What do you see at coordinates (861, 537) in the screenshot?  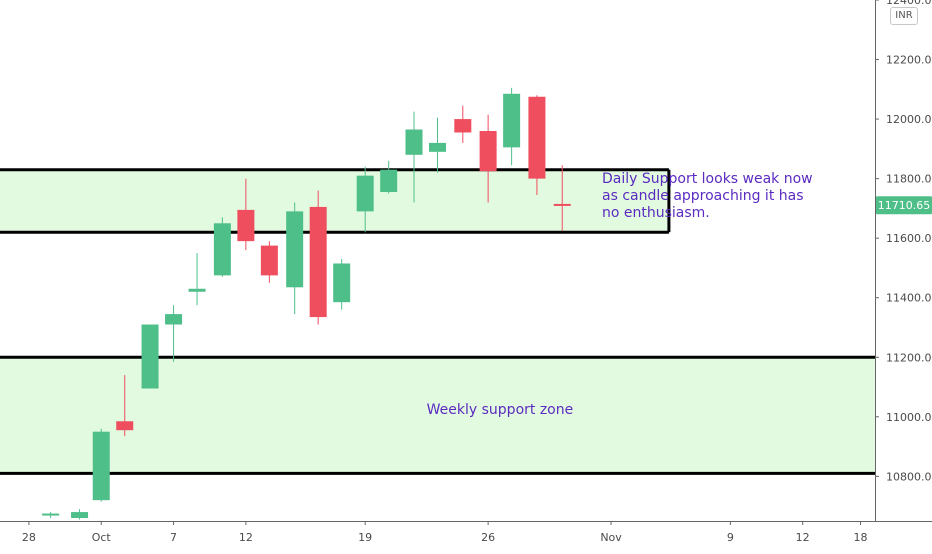 I see `x-tick-label-9: 18` at bounding box center [861, 537].